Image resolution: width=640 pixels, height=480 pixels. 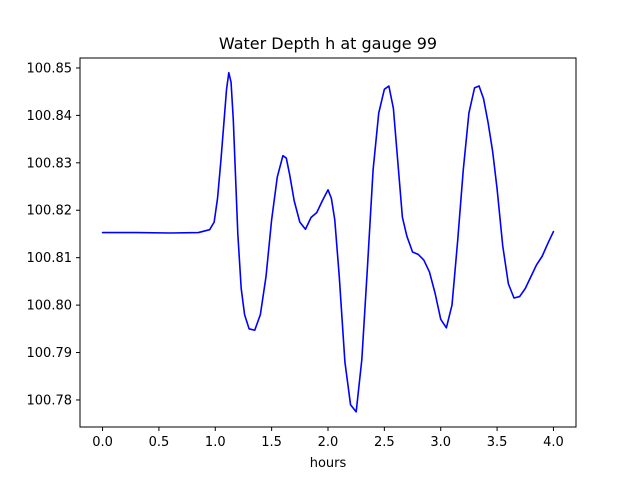 I want to click on y-tick-label: 100.79, so click(x=50, y=353).